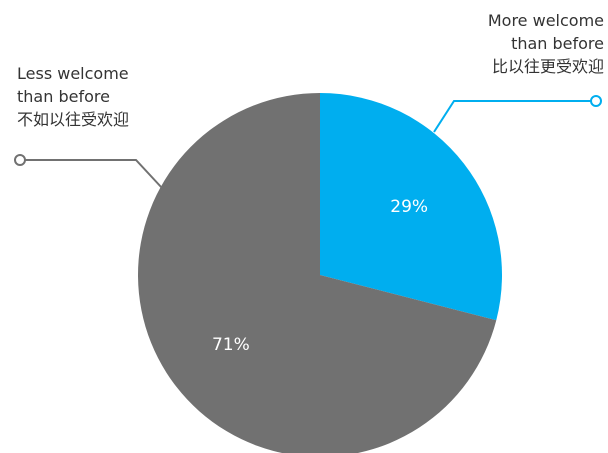 The height and width of the screenshot is (453, 608). I want to click on legend-line: 比以往更受欢迎, so click(547, 66).